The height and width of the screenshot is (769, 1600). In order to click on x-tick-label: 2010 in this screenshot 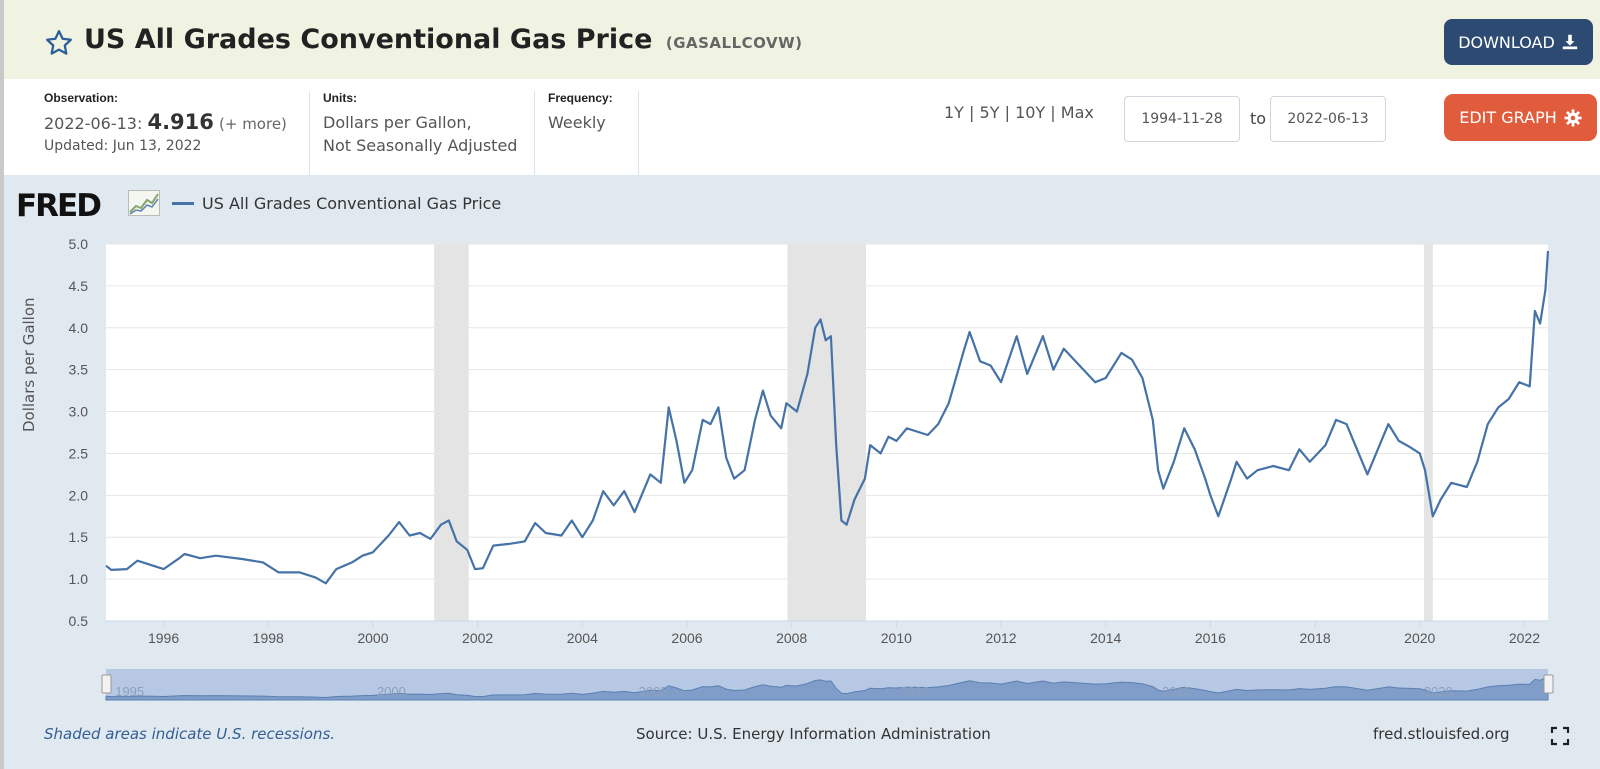, I will do `click(896, 638)`.